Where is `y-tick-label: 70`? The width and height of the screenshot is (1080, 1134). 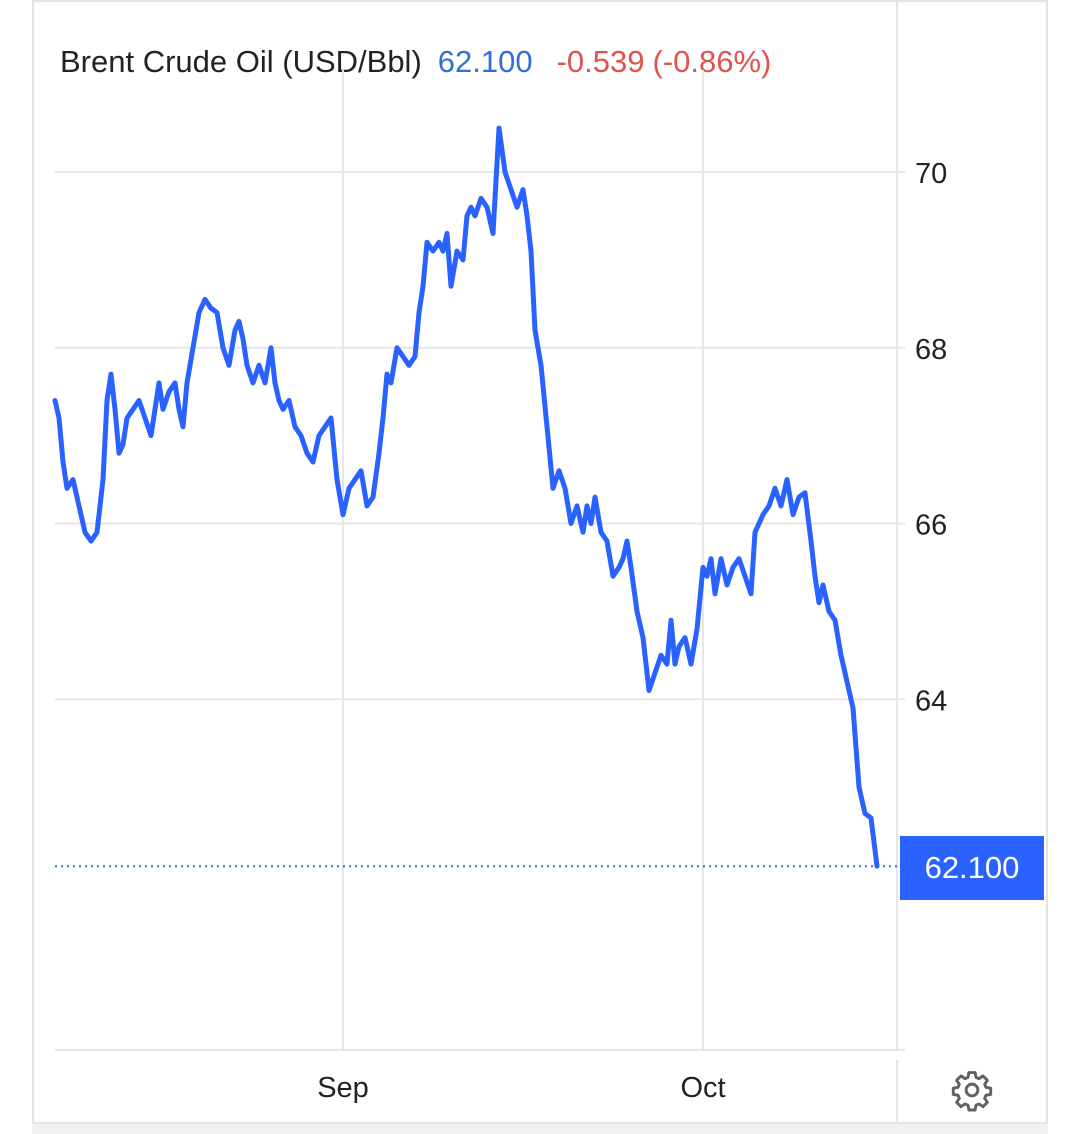 y-tick-label: 70 is located at coordinates (931, 174).